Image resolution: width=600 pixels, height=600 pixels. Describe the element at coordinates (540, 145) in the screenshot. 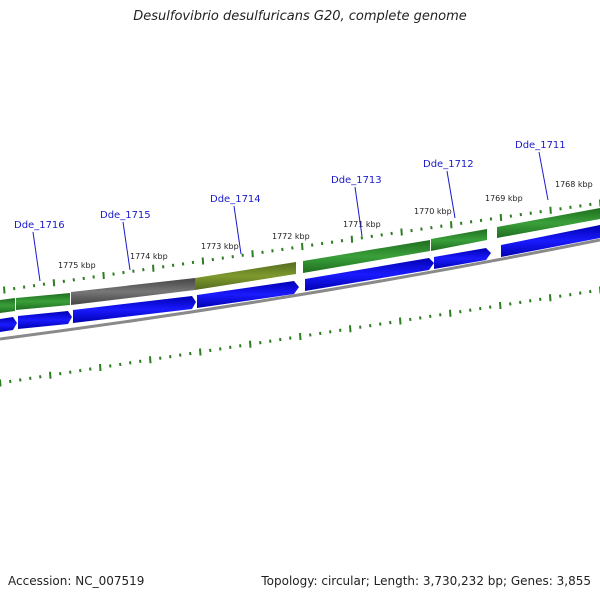

I see `gene-label-dde-1711: Dde_1711` at that location.